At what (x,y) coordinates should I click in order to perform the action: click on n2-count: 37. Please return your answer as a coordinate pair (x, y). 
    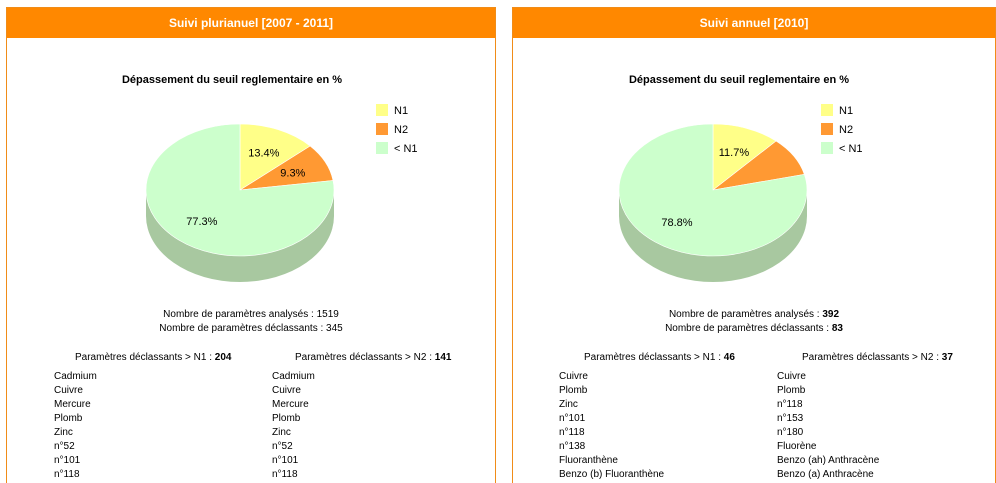
    Looking at the image, I should click on (947, 357).